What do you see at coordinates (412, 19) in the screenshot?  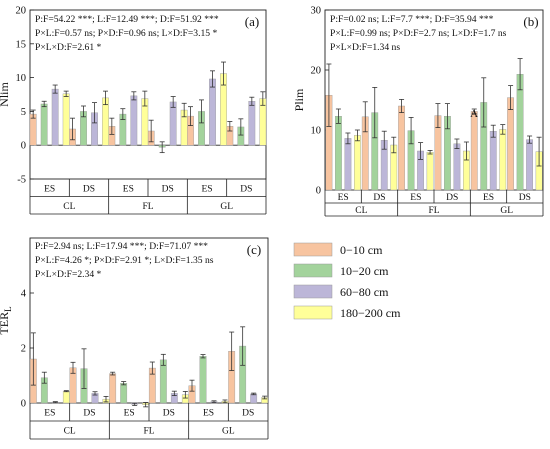 I see `stats-line: P:F=0.02 ns; L:F=7.7 ***; D:F=35.94 ***` at bounding box center [412, 19].